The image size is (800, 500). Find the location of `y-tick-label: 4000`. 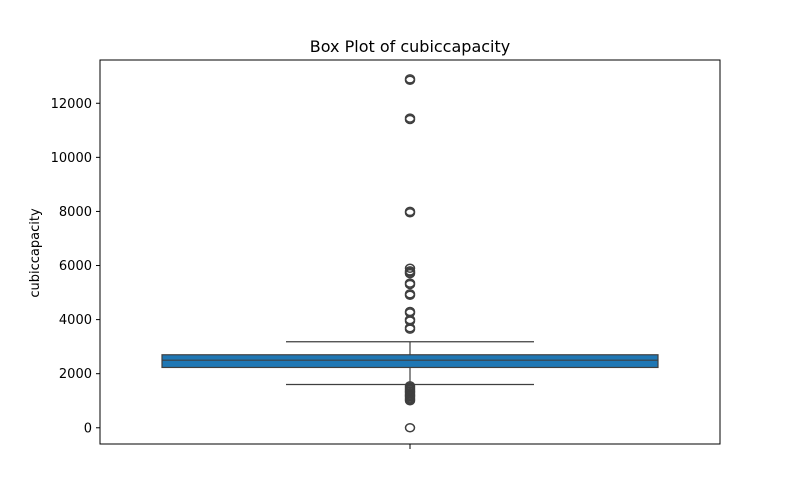

y-tick-label: 4000 is located at coordinates (75, 320).